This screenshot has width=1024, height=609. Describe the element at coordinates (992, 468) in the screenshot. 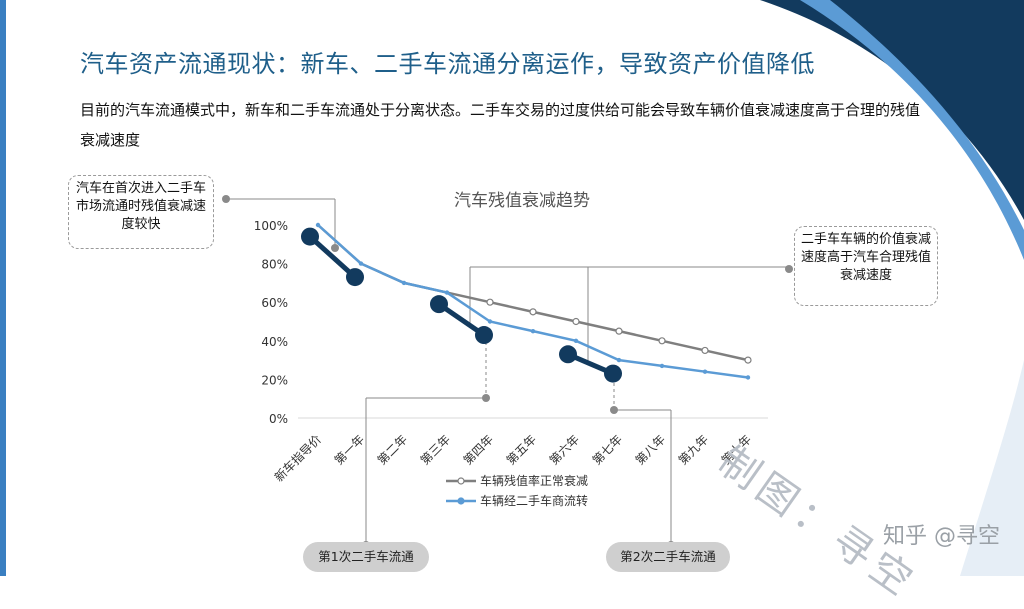

I see `bottom-swoosh` at that location.